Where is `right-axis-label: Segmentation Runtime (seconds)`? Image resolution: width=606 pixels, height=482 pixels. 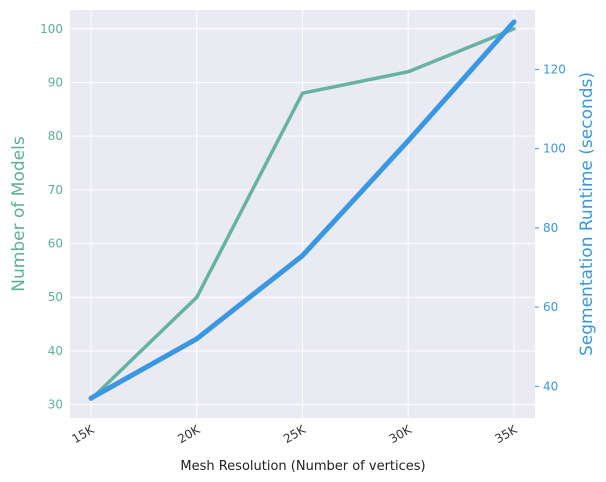 right-axis-label: Segmentation Runtime (seconds) is located at coordinates (587, 214).